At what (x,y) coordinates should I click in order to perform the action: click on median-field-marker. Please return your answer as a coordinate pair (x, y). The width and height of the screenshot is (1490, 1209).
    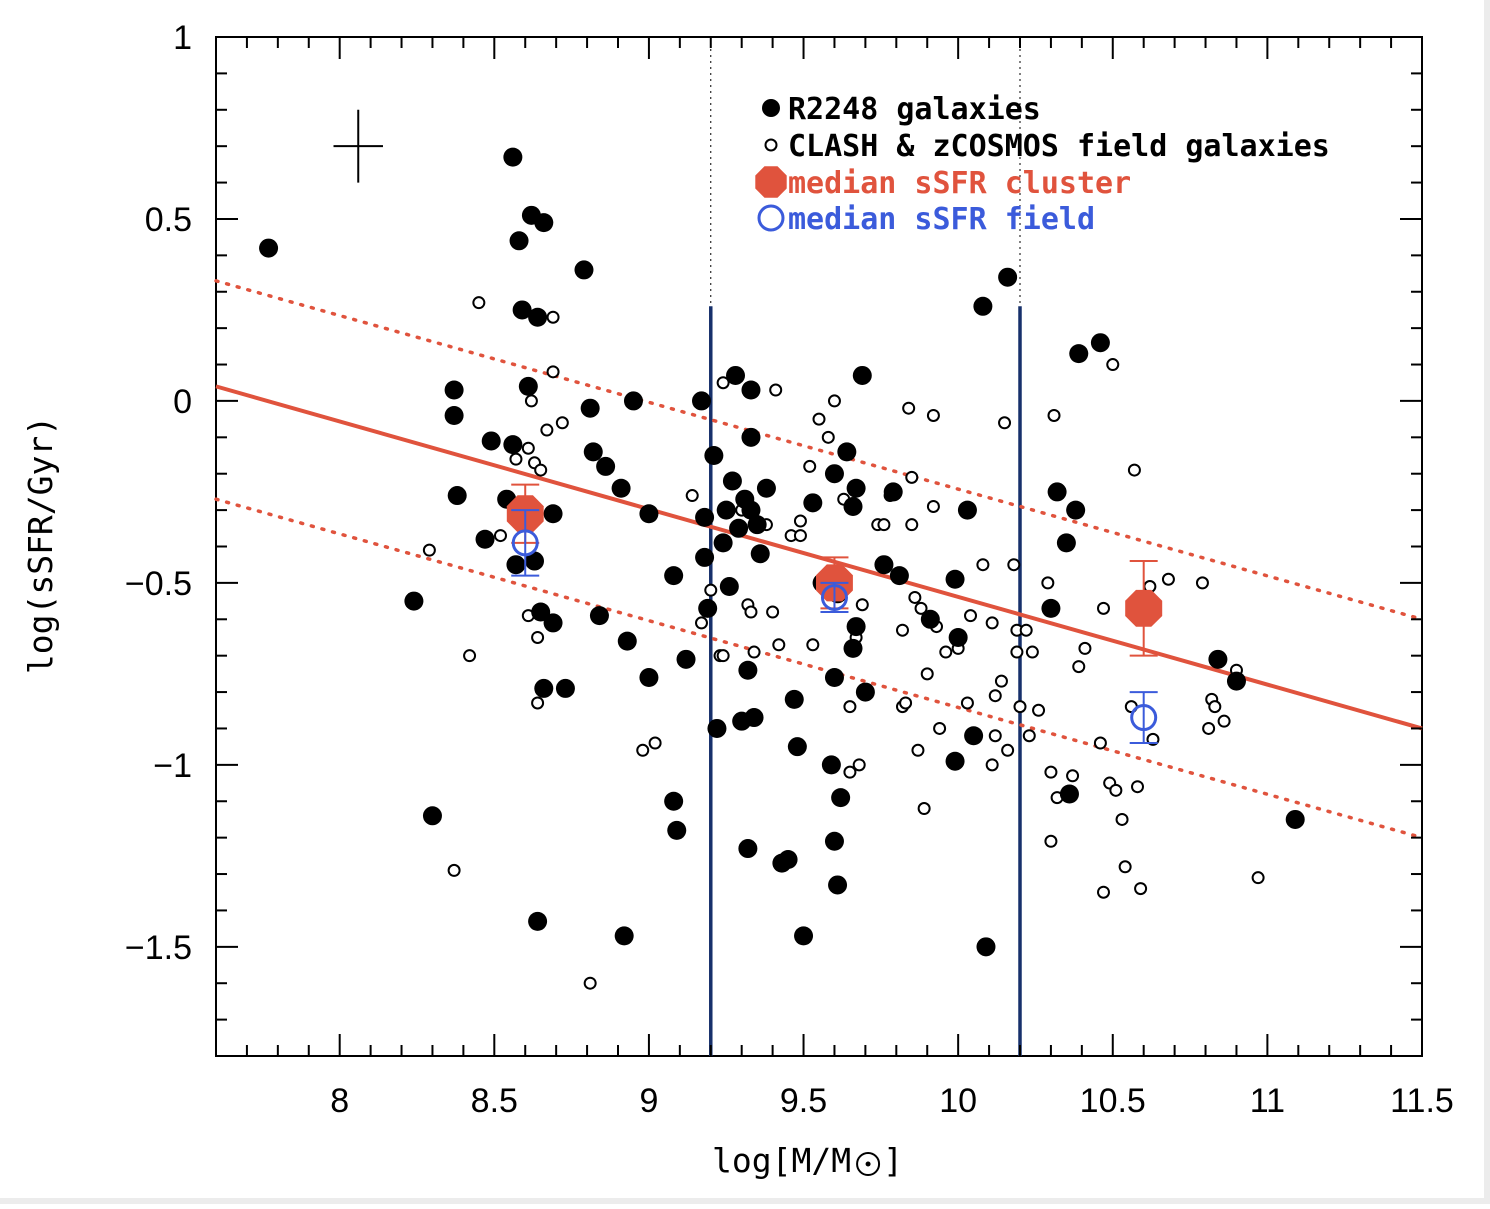
    Looking at the image, I should click on (834, 597).